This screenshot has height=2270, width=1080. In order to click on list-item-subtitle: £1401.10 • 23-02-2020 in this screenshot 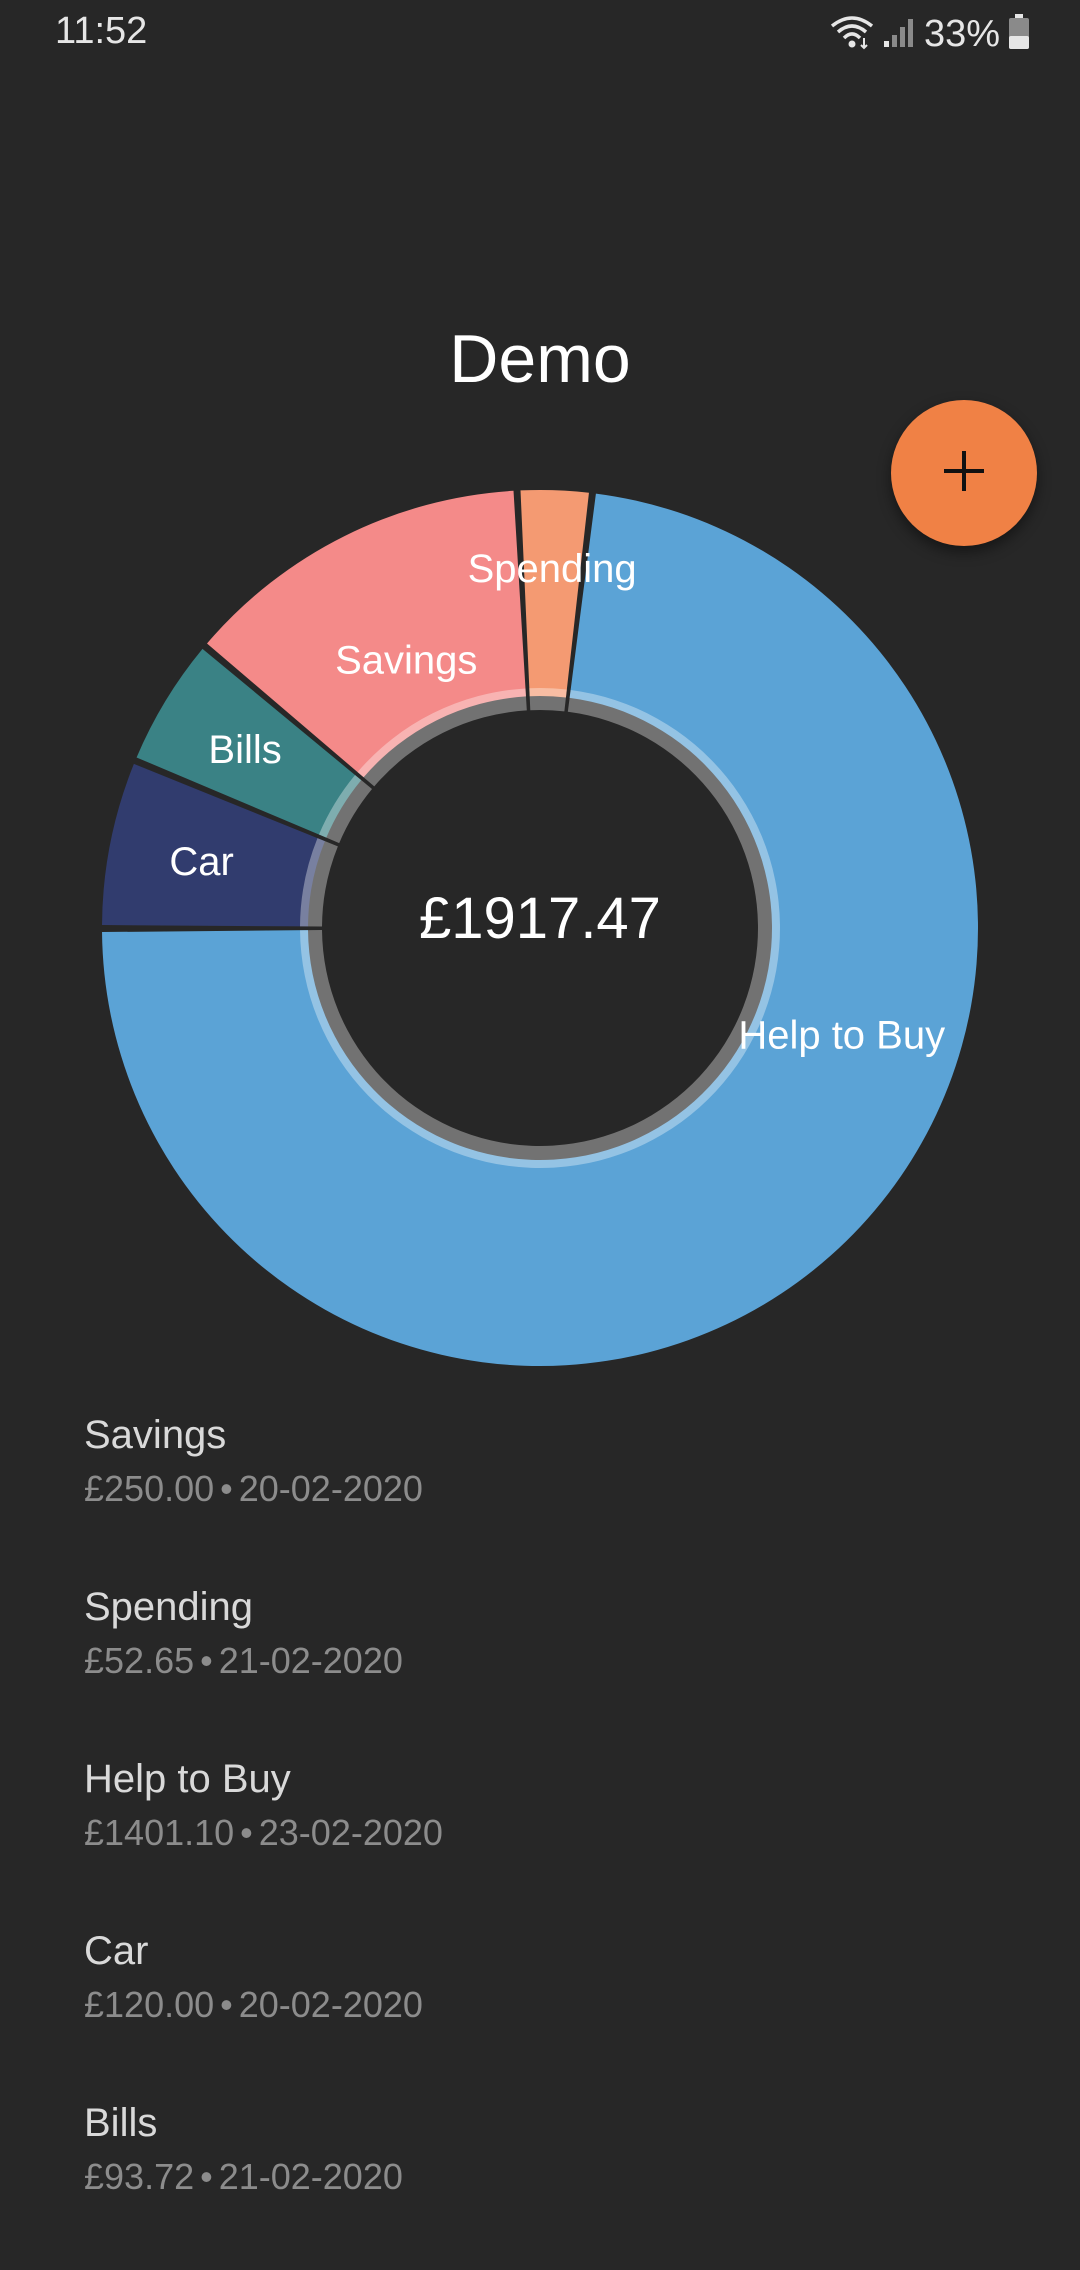, I will do `click(534, 1833)`.